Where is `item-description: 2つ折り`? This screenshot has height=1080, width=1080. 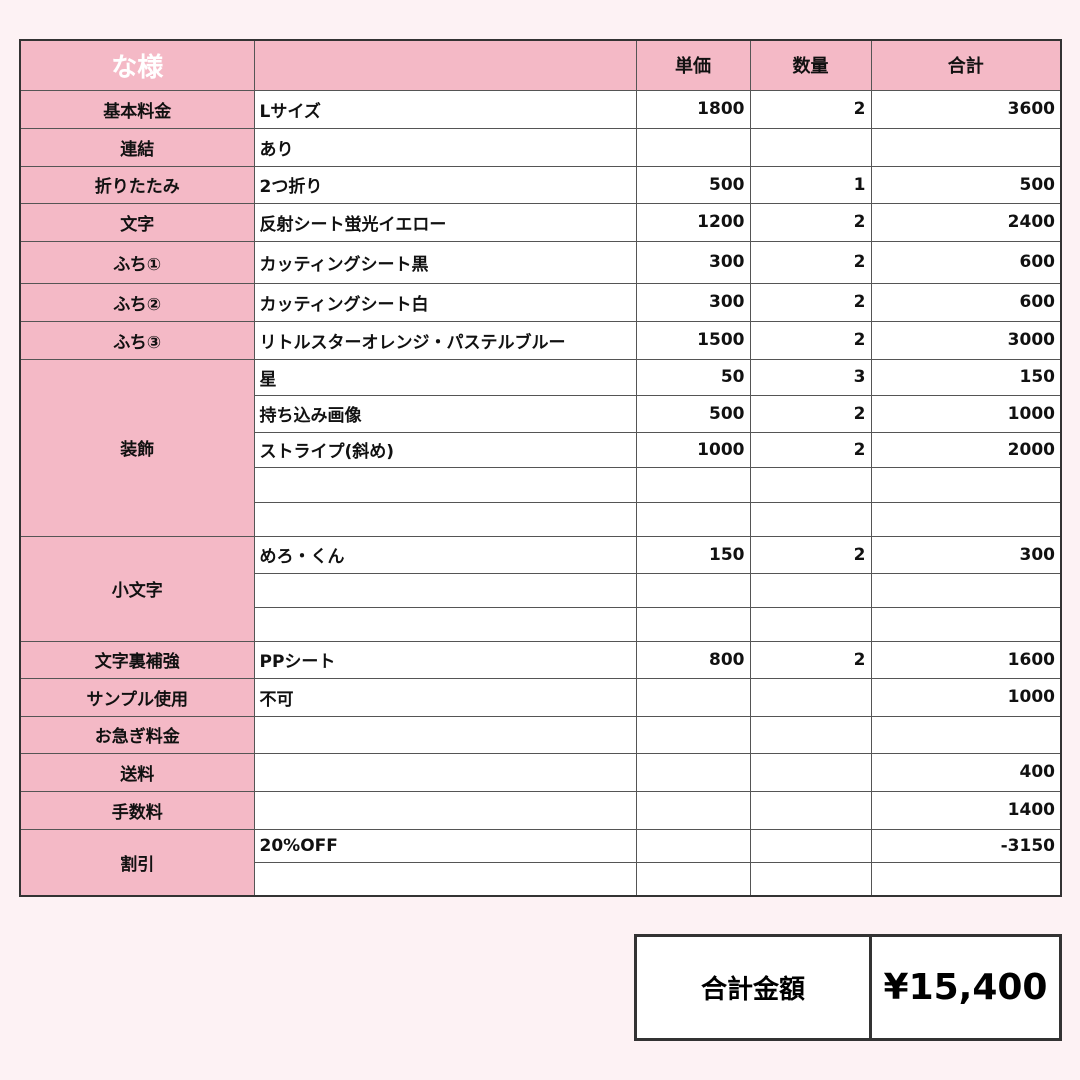
item-description: 2つ折り is located at coordinates (445, 184).